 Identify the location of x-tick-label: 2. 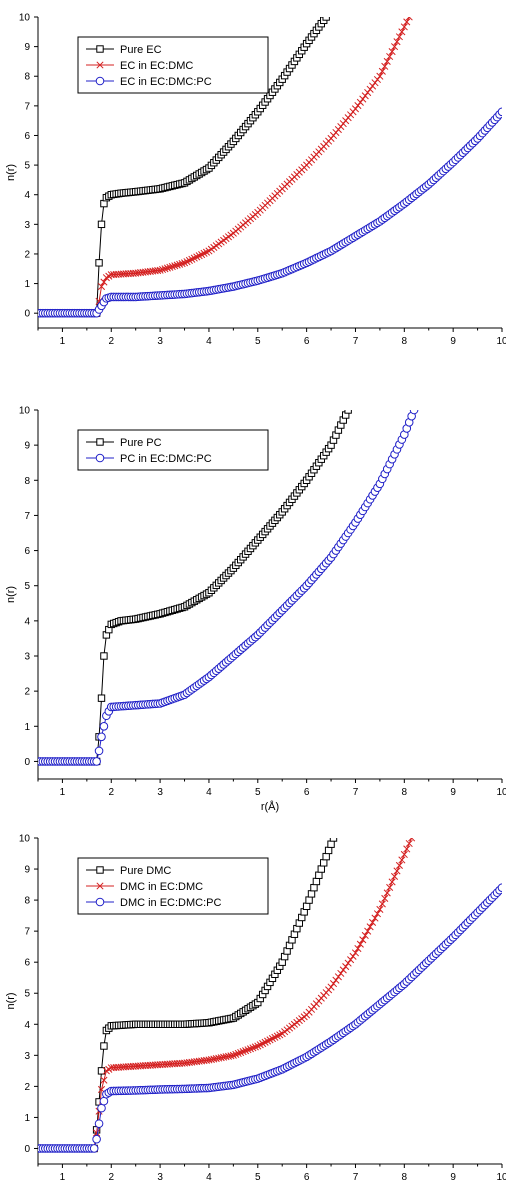
(111, 341).